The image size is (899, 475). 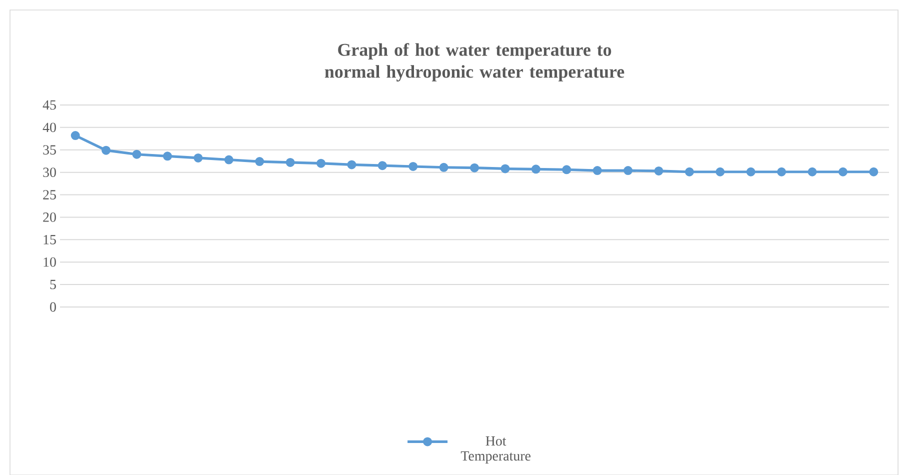 What do you see at coordinates (49, 195) in the screenshot?
I see `y-tick-label: 25` at bounding box center [49, 195].